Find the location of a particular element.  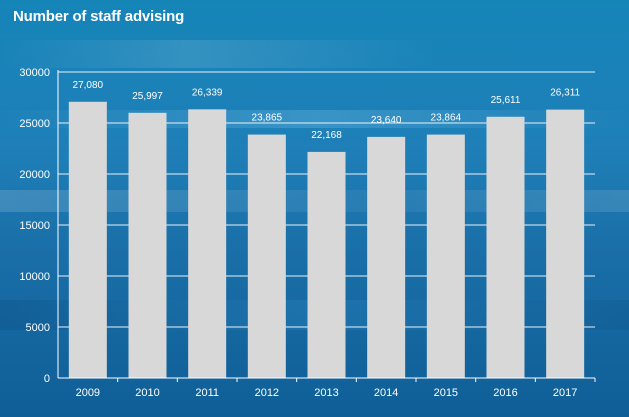

x-tick-label: 2015 is located at coordinates (446, 393).